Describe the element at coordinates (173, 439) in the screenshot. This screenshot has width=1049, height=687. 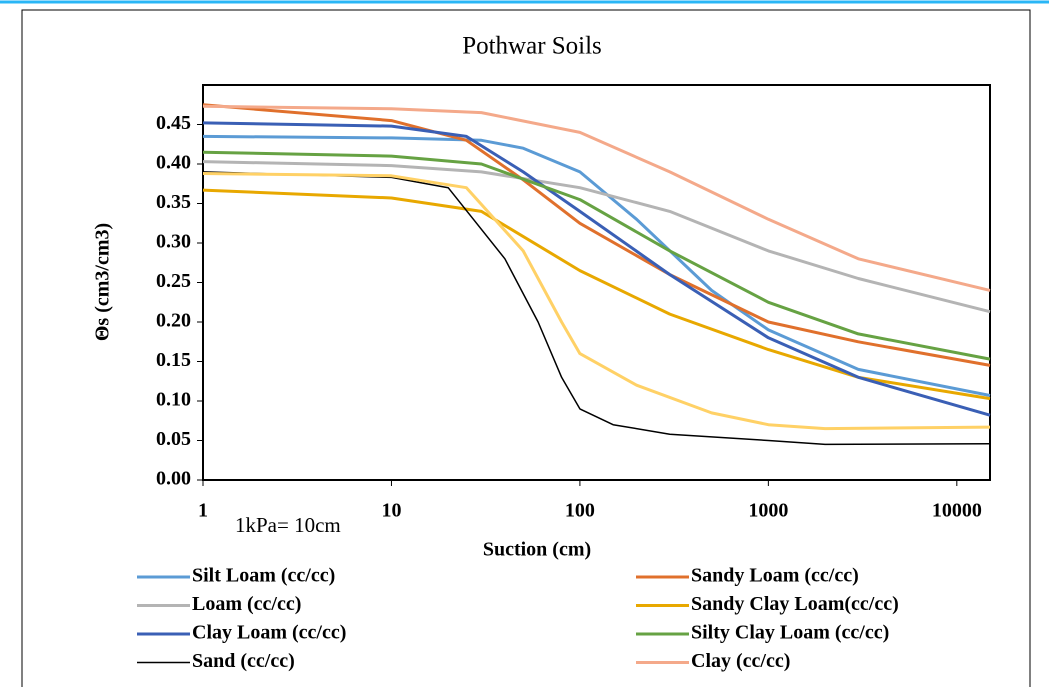
I see `y-tick-label: 0.05` at that location.